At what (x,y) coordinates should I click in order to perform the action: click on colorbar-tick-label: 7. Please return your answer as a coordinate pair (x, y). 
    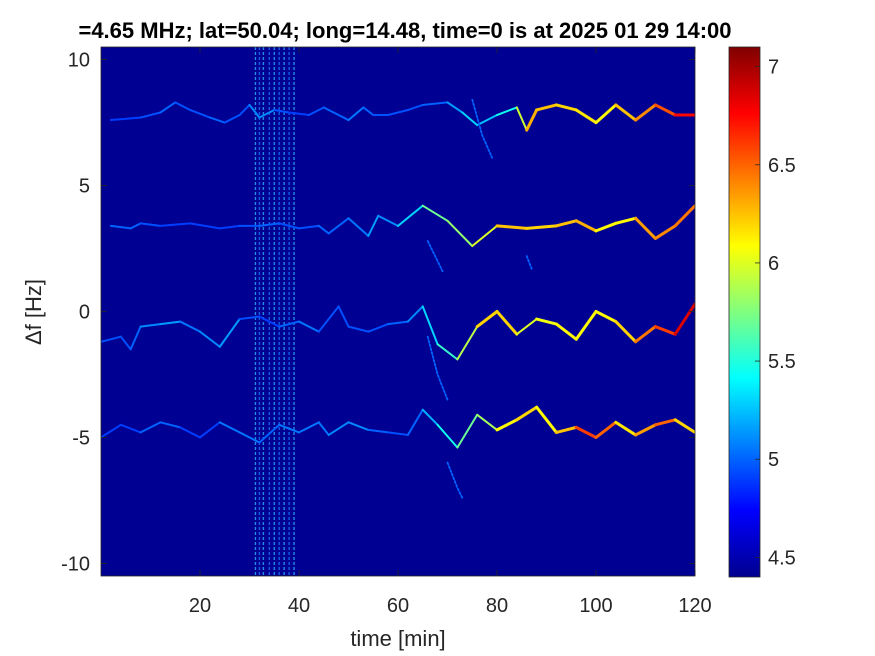
    Looking at the image, I should click on (773, 68).